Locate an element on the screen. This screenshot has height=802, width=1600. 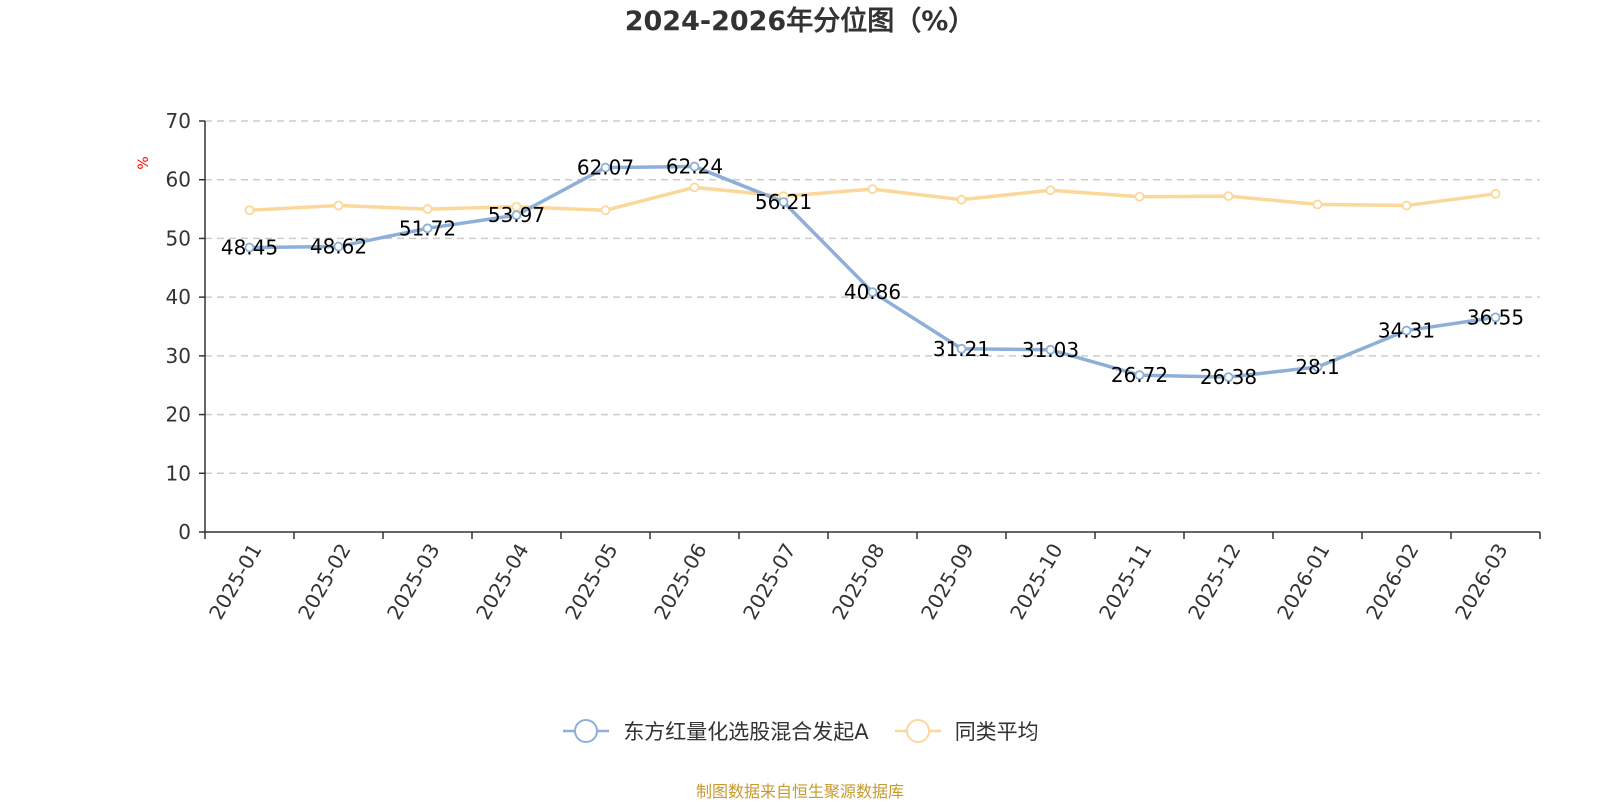
x-tick-label: 2025-09 is located at coordinates (947, 581).